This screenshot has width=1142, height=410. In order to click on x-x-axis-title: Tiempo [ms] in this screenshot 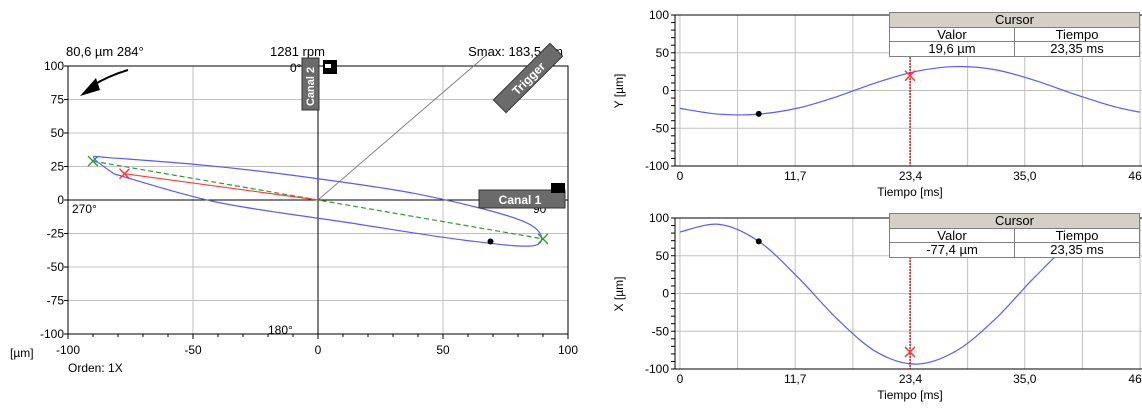, I will do `click(910, 395)`.